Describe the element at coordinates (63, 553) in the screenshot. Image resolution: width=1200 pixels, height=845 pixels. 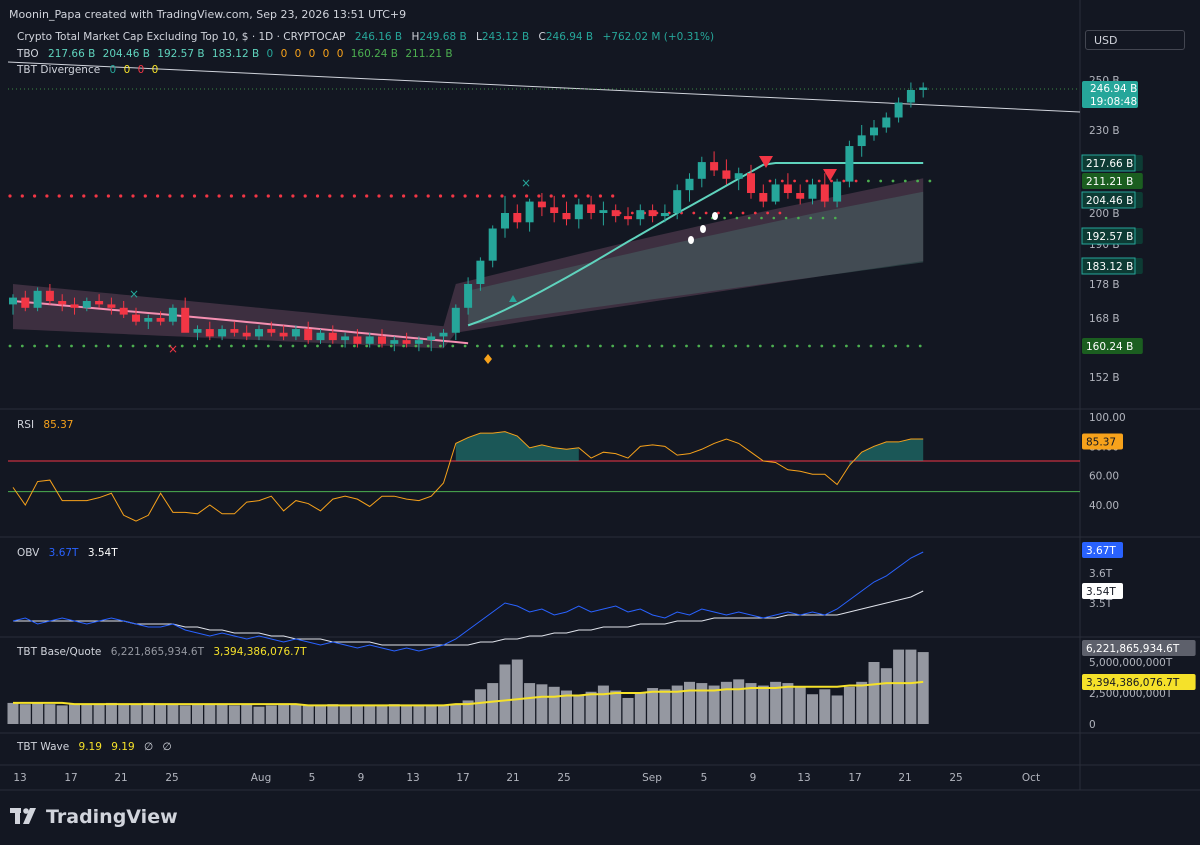
I see `obv-value: 3.67T` at that location.